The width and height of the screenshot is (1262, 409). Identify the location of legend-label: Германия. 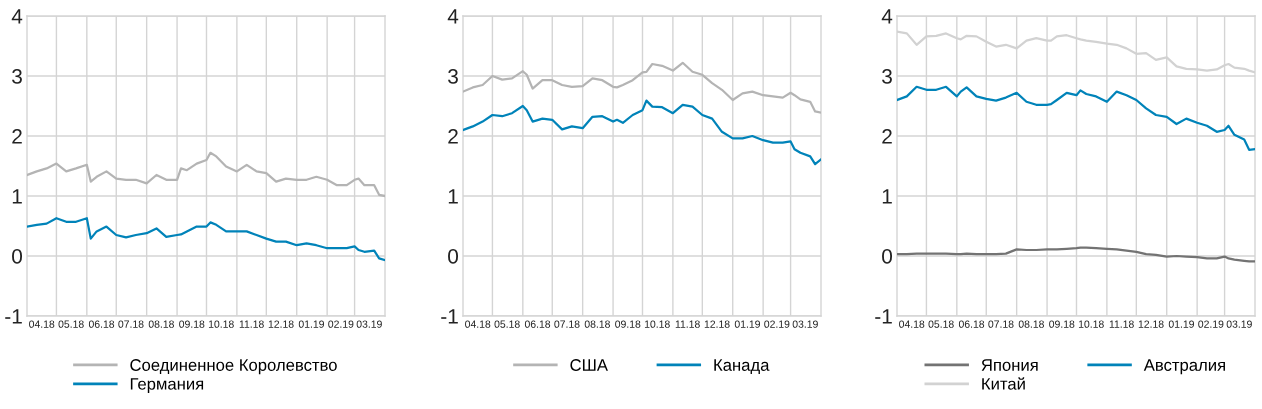
(167, 386).